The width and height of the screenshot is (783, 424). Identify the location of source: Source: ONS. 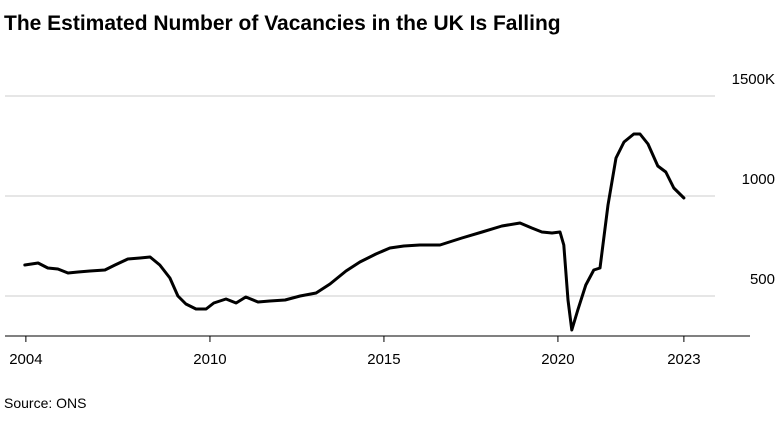
(45, 403).